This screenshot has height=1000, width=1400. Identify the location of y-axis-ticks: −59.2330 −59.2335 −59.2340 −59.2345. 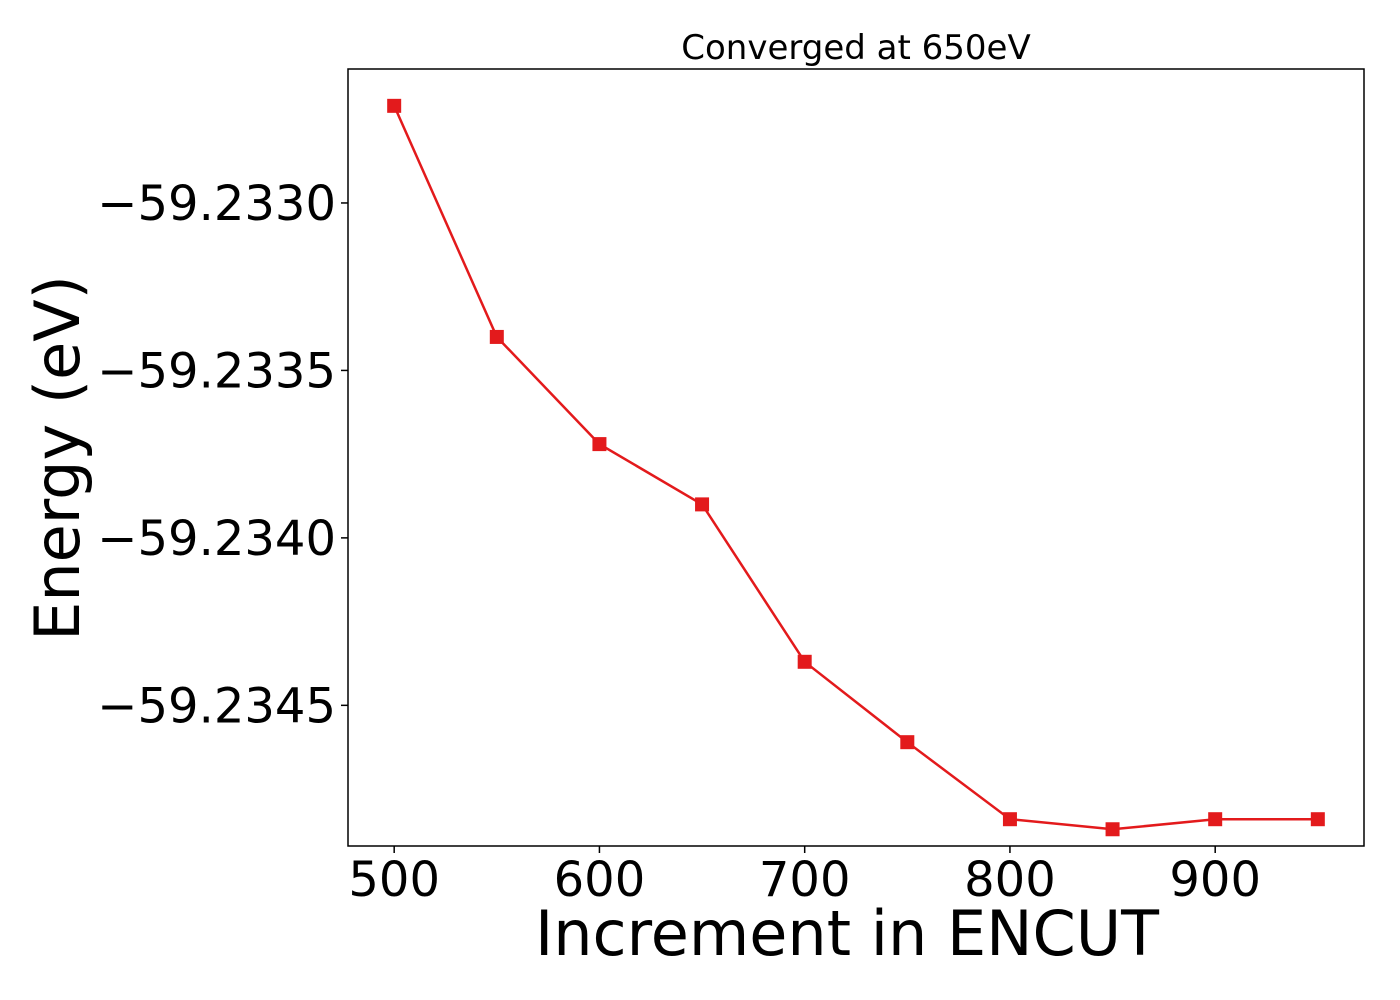
(222, 455).